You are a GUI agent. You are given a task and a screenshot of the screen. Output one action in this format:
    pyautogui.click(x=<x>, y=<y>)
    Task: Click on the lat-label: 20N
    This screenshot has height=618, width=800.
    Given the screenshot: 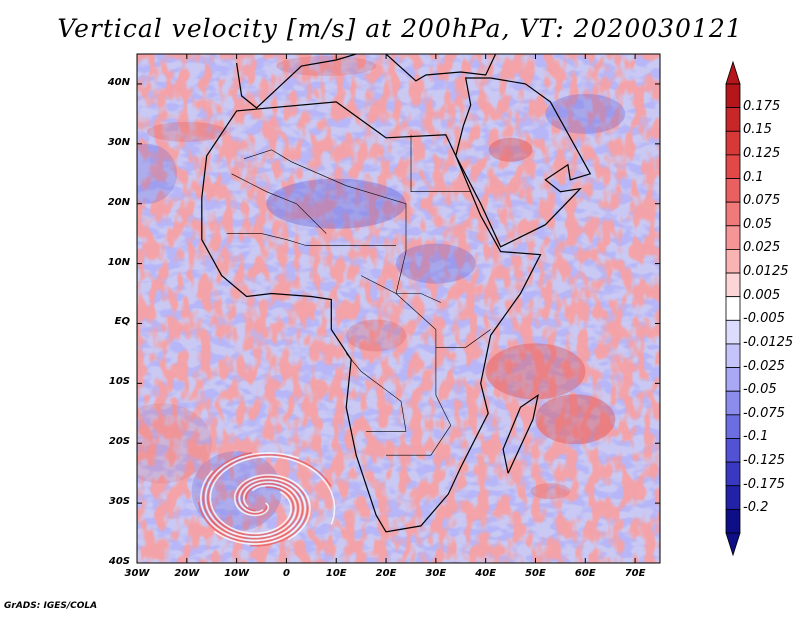 What is the action you would take?
    pyautogui.click(x=118, y=202)
    